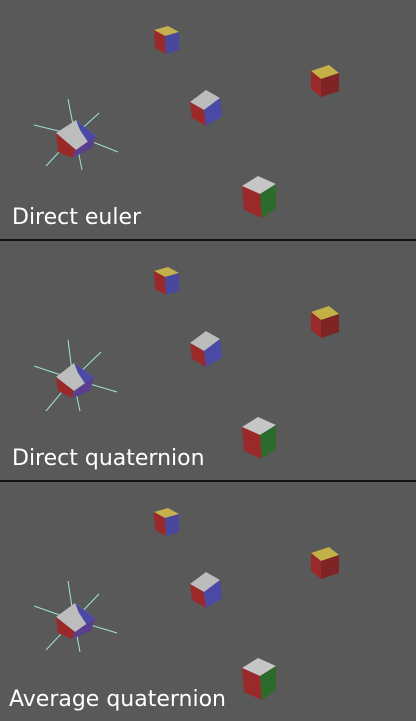 This screenshot has height=721, width=416. Describe the element at coordinates (108, 458) in the screenshot. I see `panel-caption: Direct quaternion` at that location.